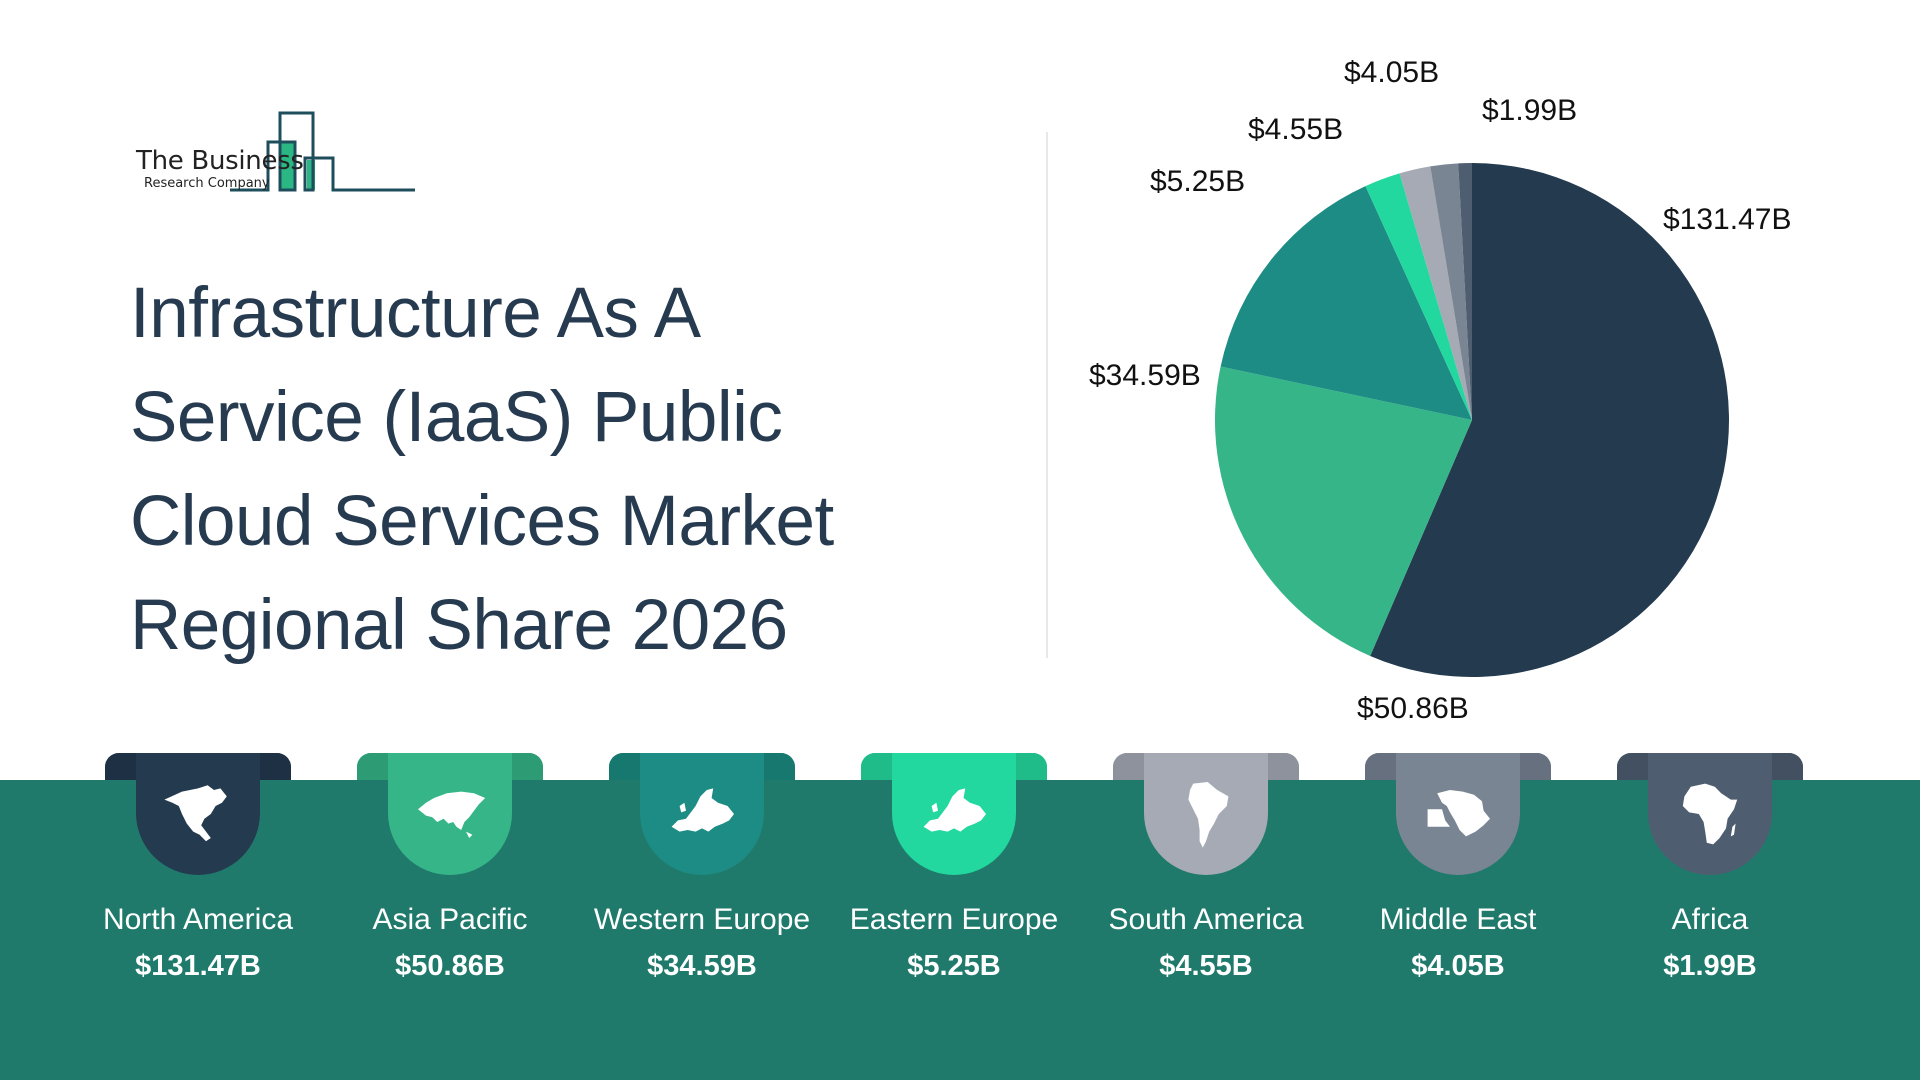 This screenshot has width=1920, height=1080. Describe the element at coordinates (198, 966) in the screenshot. I see `region-value: $131.47B` at that location.